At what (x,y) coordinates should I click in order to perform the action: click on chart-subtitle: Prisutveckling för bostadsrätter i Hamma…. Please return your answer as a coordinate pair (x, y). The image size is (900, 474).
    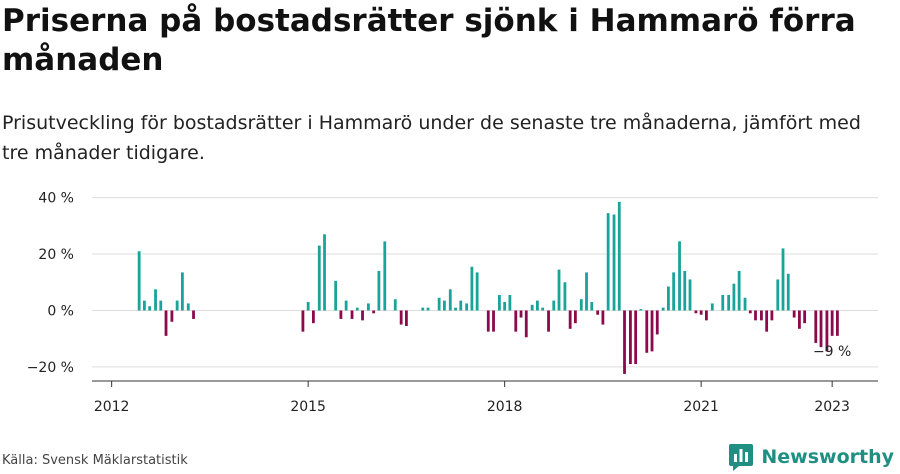
    Looking at the image, I should click on (431, 138).